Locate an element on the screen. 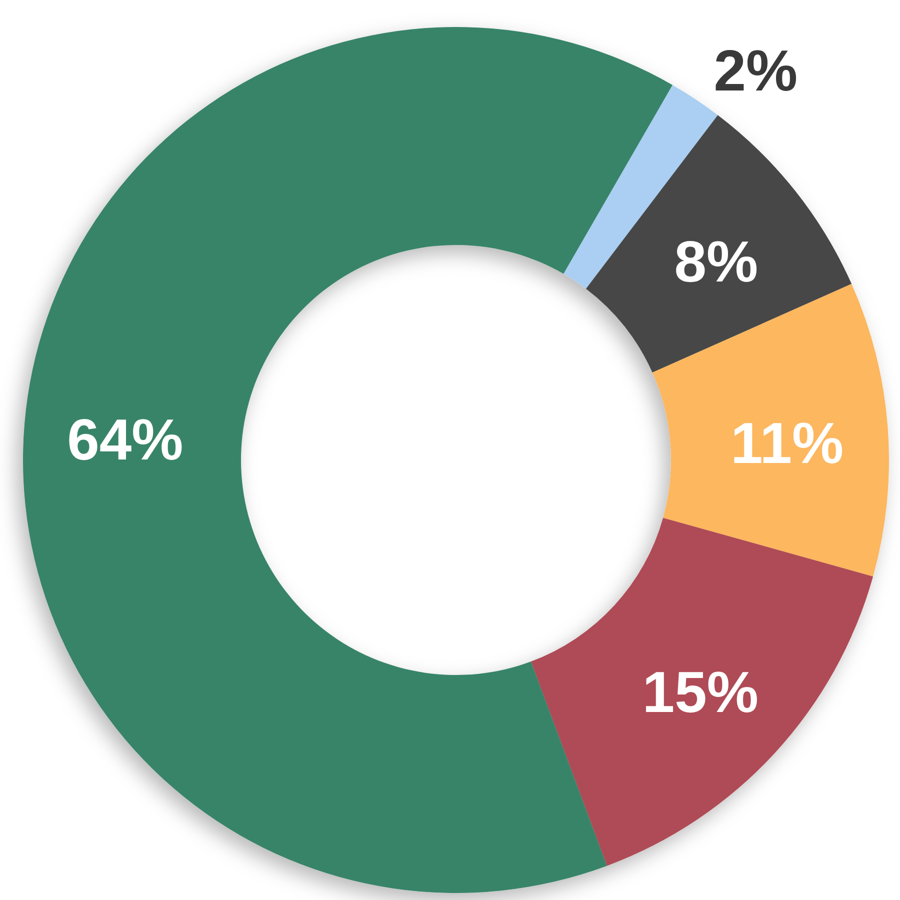  data-label: 11% is located at coordinates (787, 443).